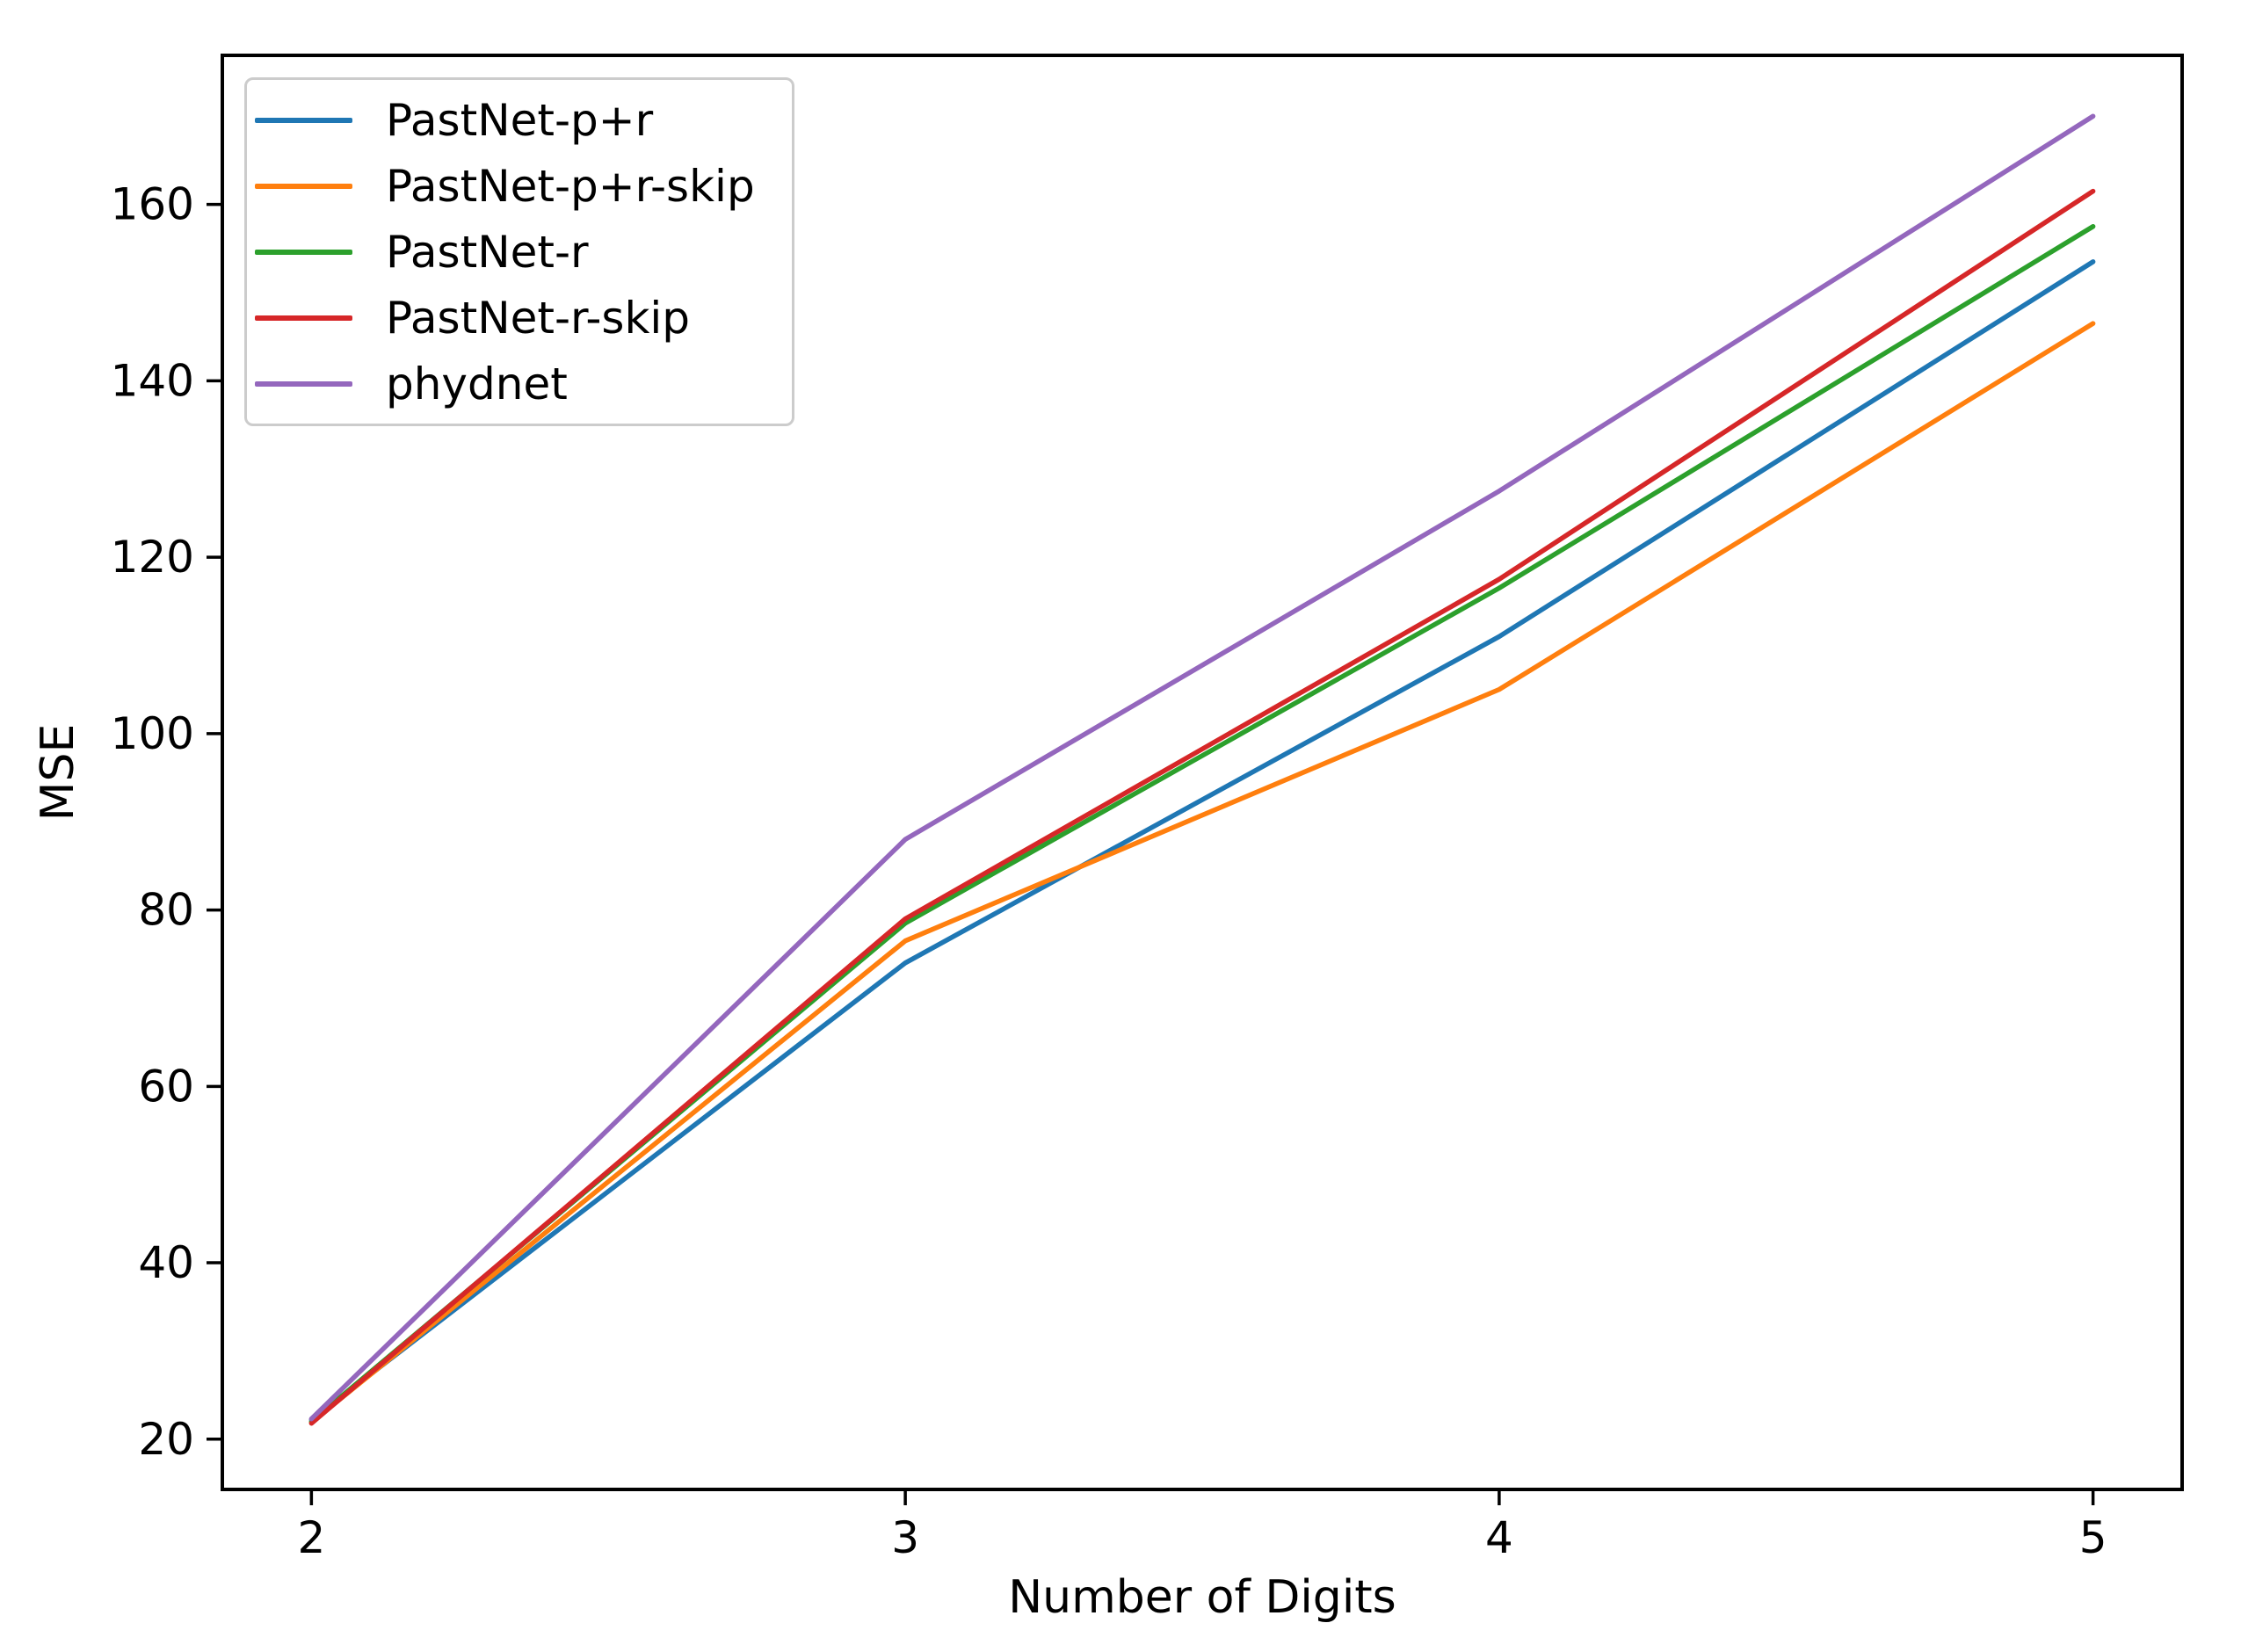 This screenshot has width=2241, height=1652. I want to click on legend-label: PastNet-r, so click(487, 252).